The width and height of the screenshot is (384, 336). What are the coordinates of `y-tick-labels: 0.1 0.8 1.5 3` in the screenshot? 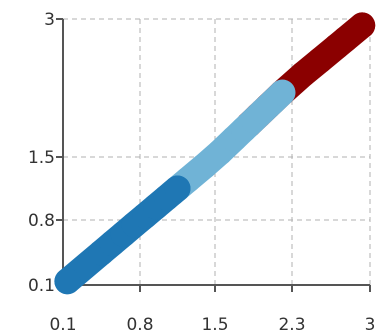 It's located at (41, 153).